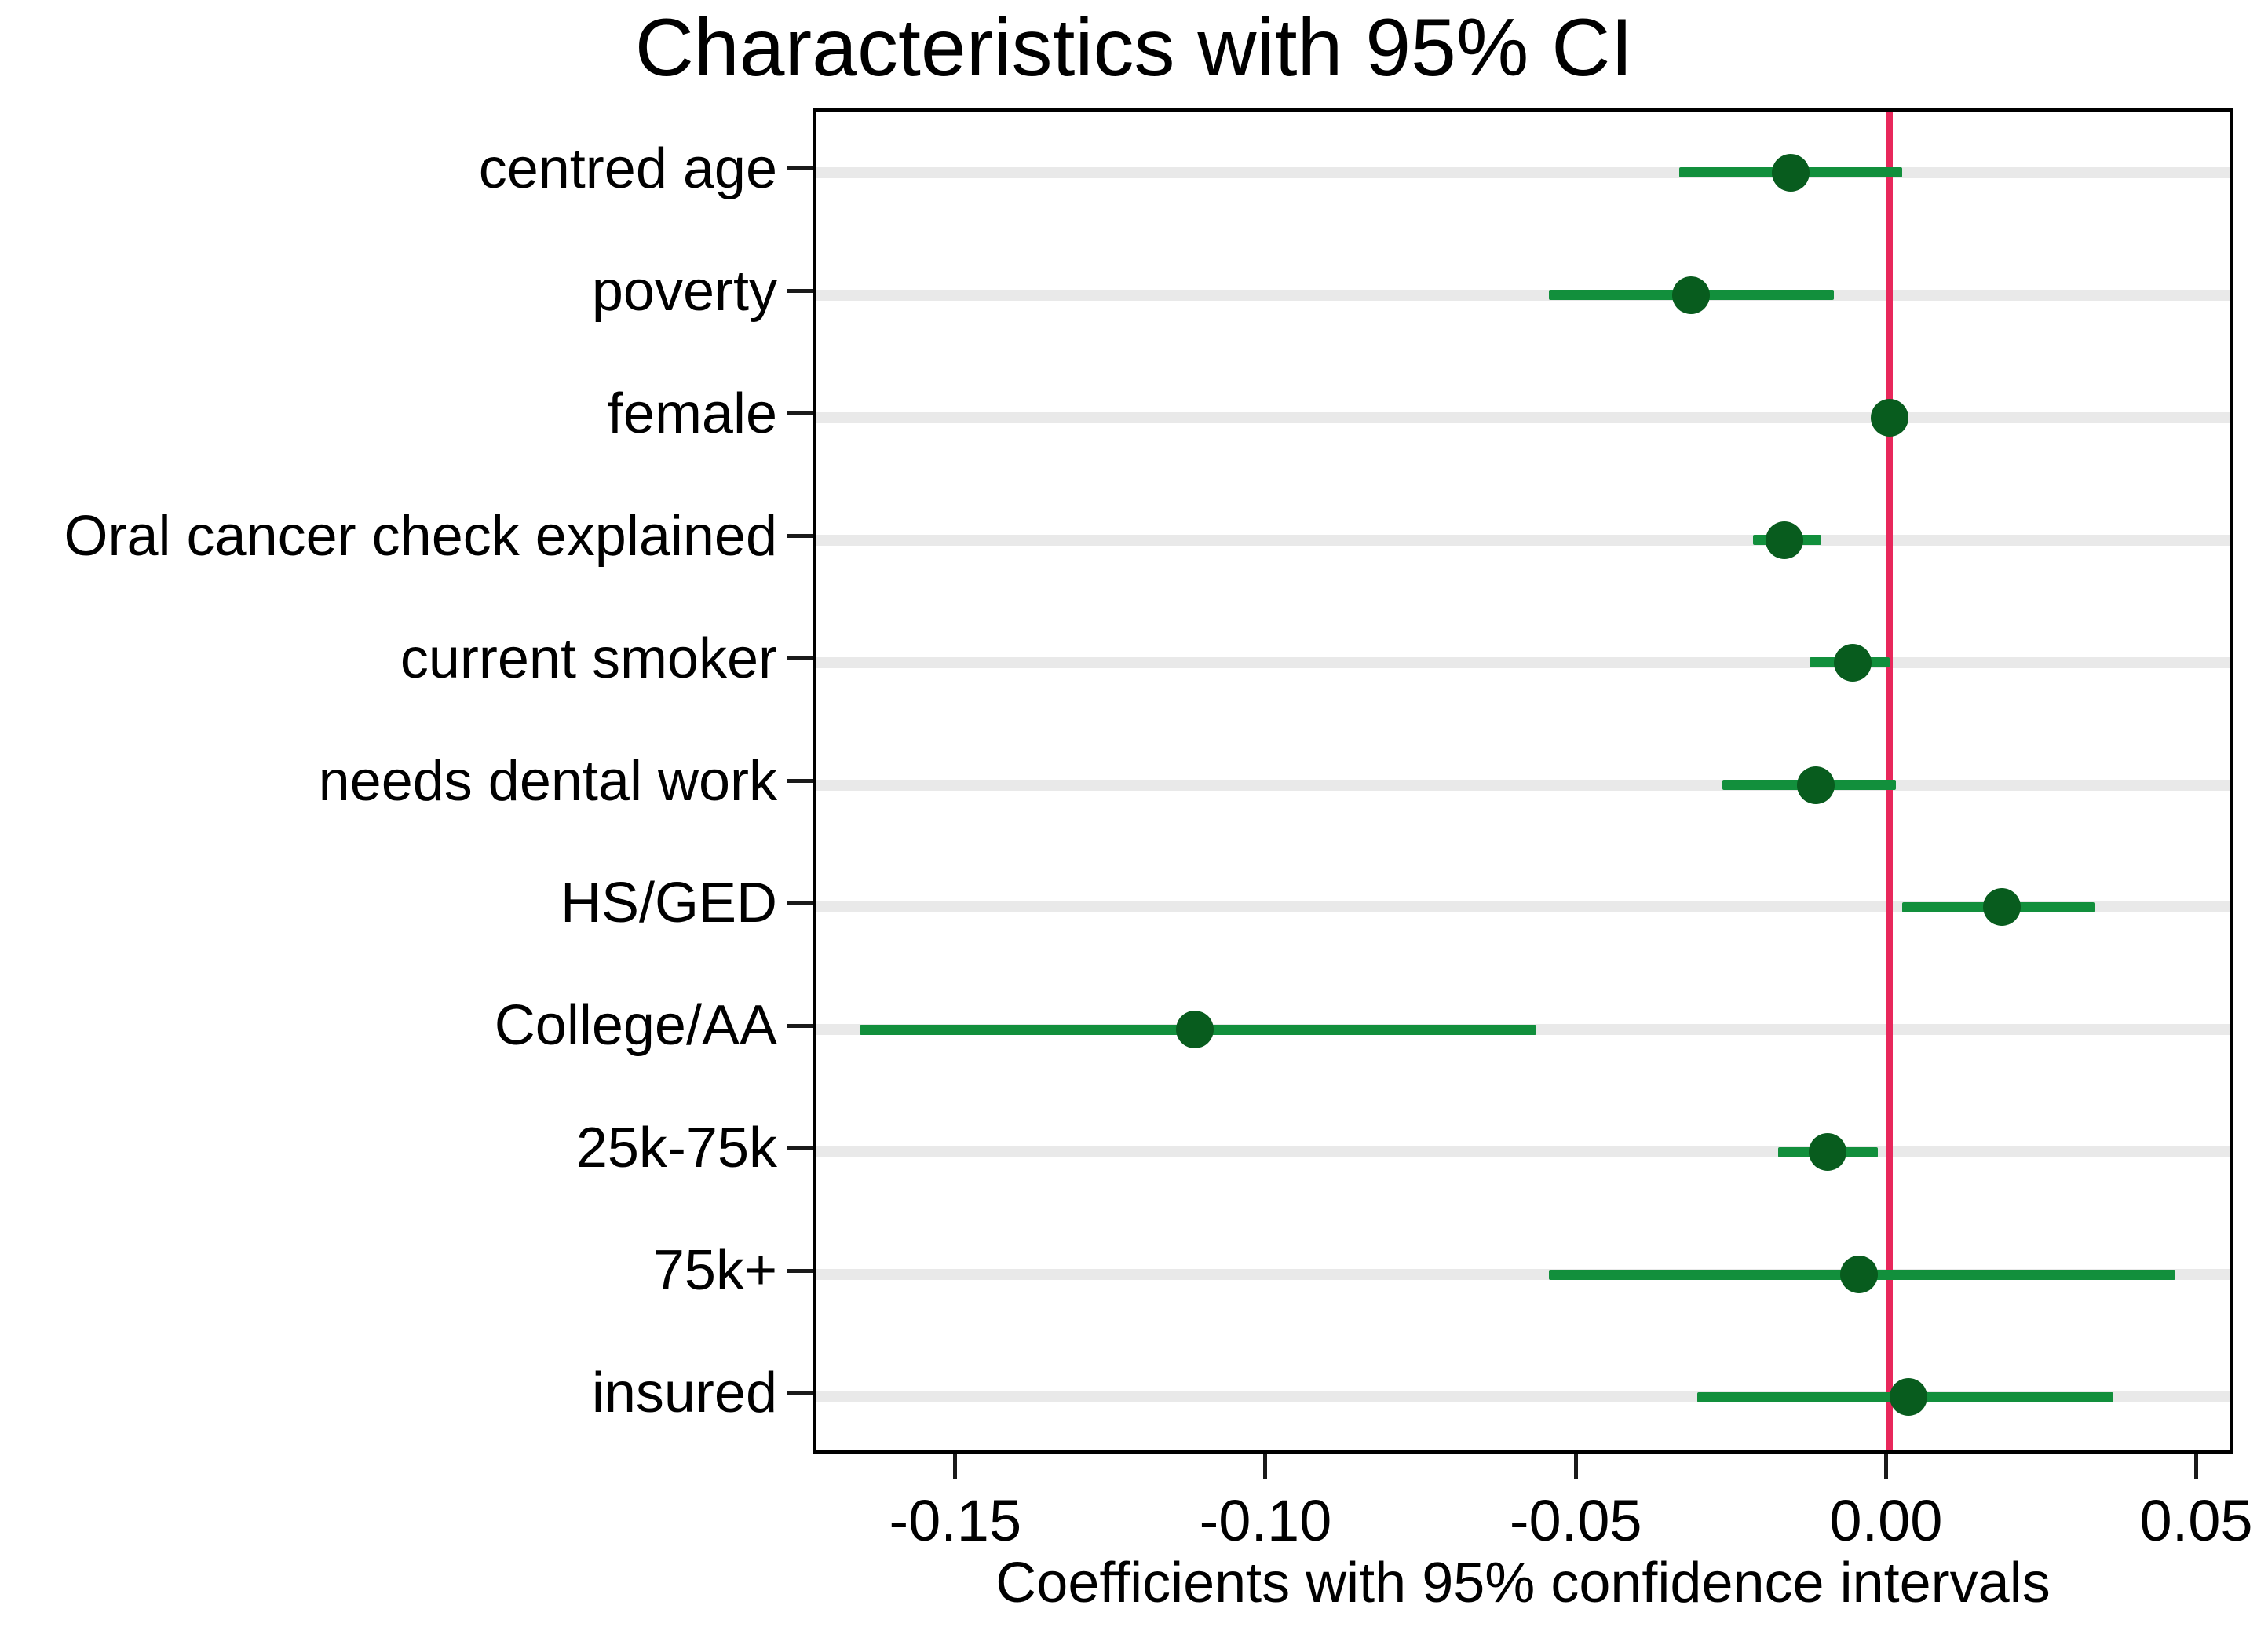 This screenshot has width=2268, height=1638. I want to click on y-category-label: female, so click(692, 413).